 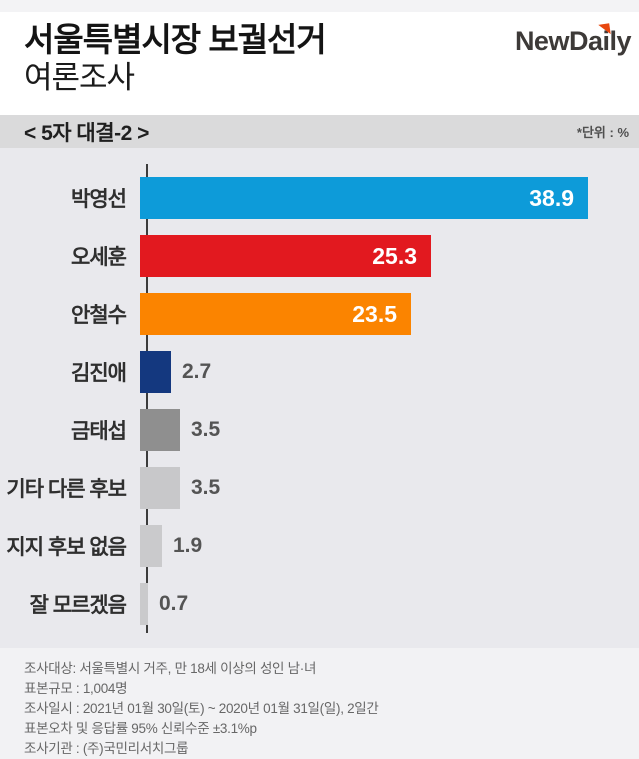 What do you see at coordinates (140, 728) in the screenshot?
I see `footer-line-margin-of-error: 표본오차 및 응답률 95% 신뢰수준 ±3.1%p` at bounding box center [140, 728].